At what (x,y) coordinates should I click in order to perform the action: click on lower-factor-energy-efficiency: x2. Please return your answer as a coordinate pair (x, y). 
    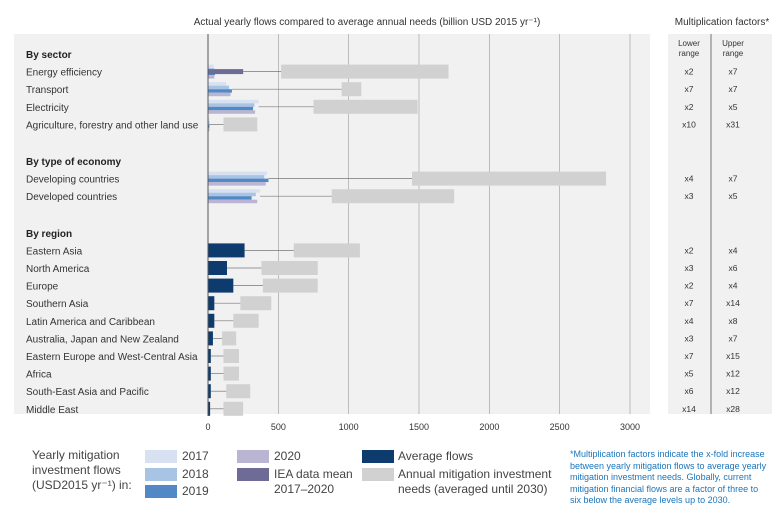
    Looking at the image, I should click on (689, 72).